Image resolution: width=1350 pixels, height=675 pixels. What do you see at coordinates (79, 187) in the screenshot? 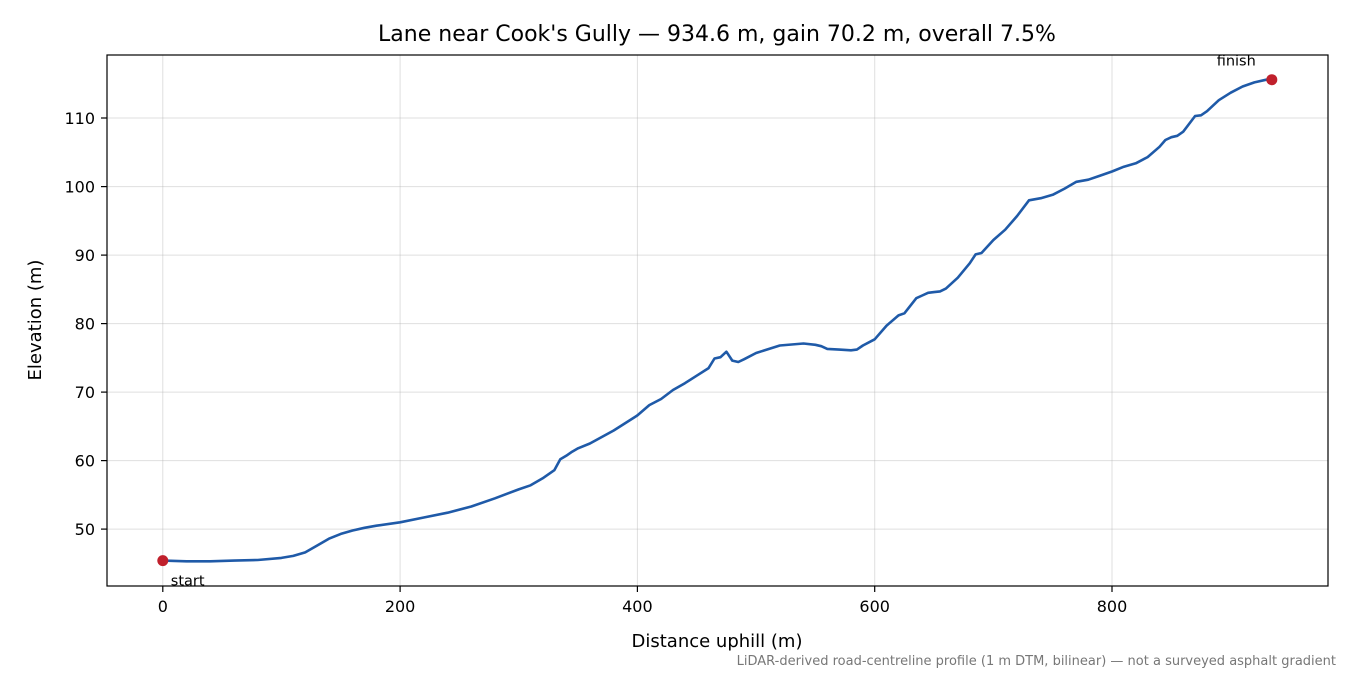
I see `y-tick-label: 100` at bounding box center [79, 187].